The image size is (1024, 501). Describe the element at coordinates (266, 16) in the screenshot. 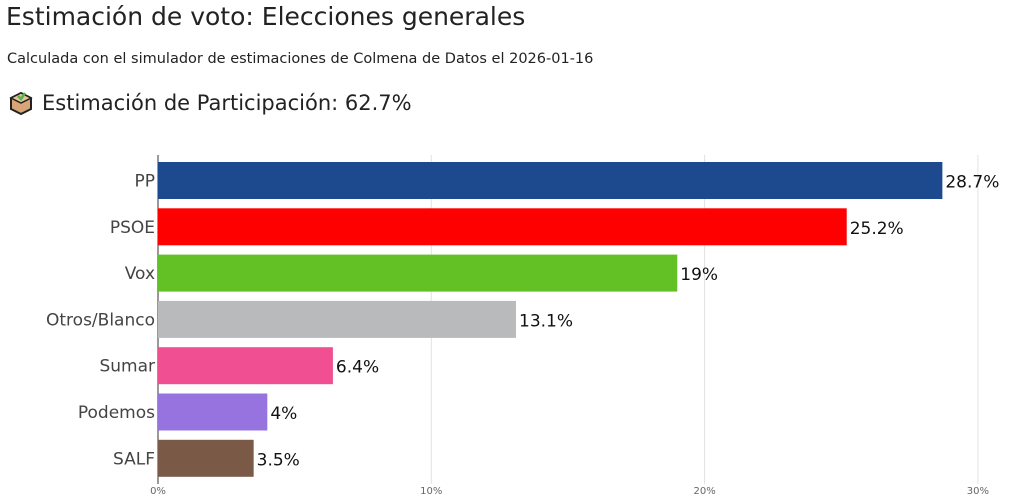

I see `page-title: Estimación de voto: Elecciones generales` at that location.